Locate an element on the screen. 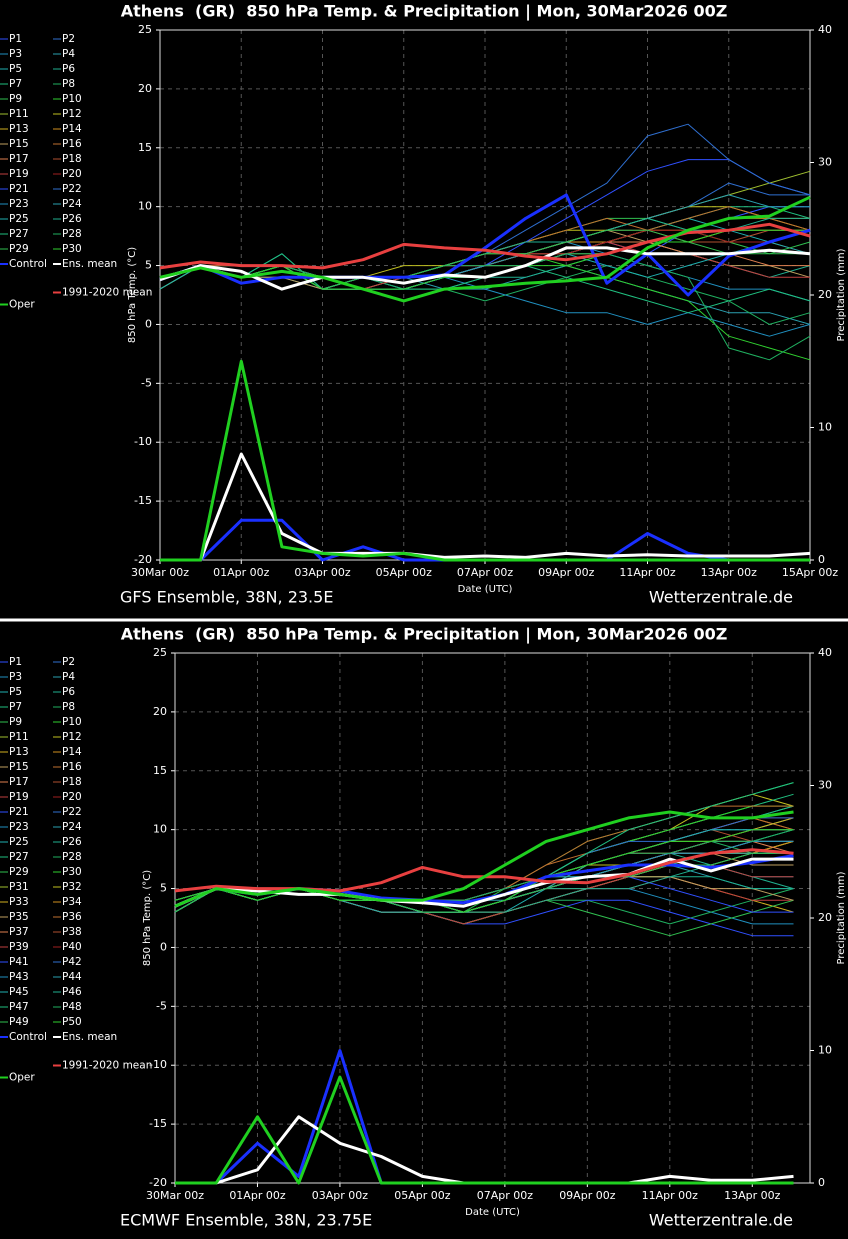 This screenshot has height=1239, width=848. legend-label: P28 is located at coordinates (72, 234).